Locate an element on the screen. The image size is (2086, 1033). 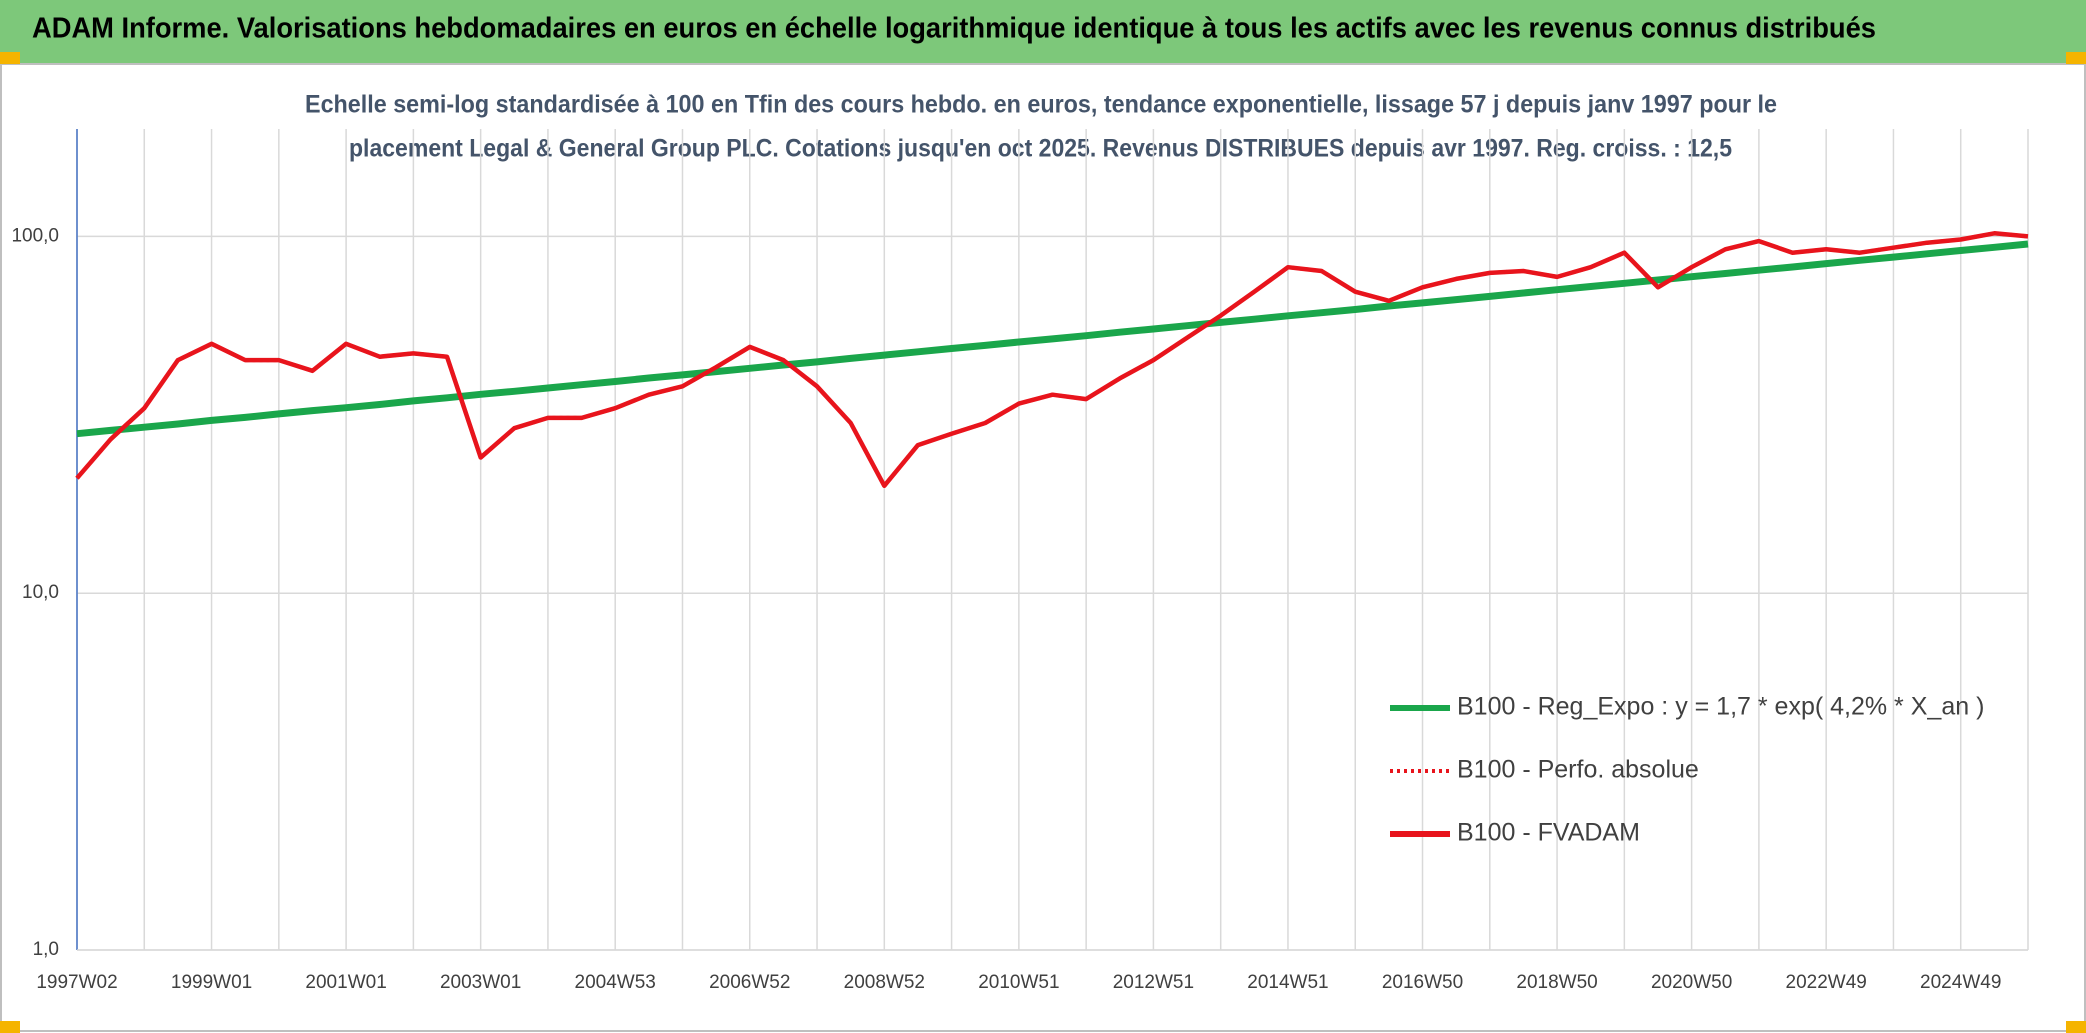
x-tick-label: 2003W01 is located at coordinates (480, 982).